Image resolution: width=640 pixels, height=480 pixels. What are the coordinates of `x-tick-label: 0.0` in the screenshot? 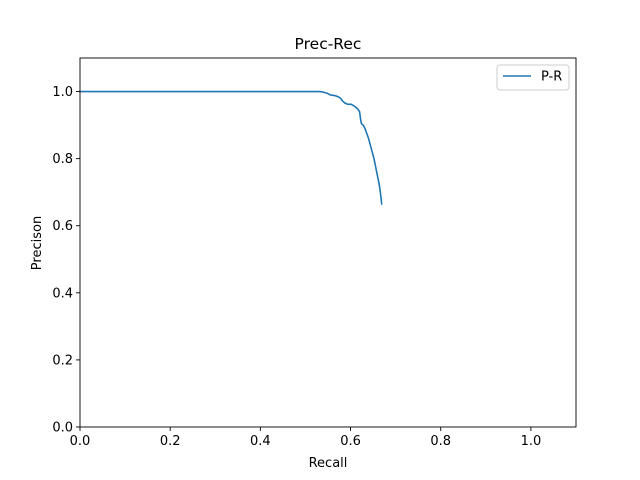 It's located at (80, 441).